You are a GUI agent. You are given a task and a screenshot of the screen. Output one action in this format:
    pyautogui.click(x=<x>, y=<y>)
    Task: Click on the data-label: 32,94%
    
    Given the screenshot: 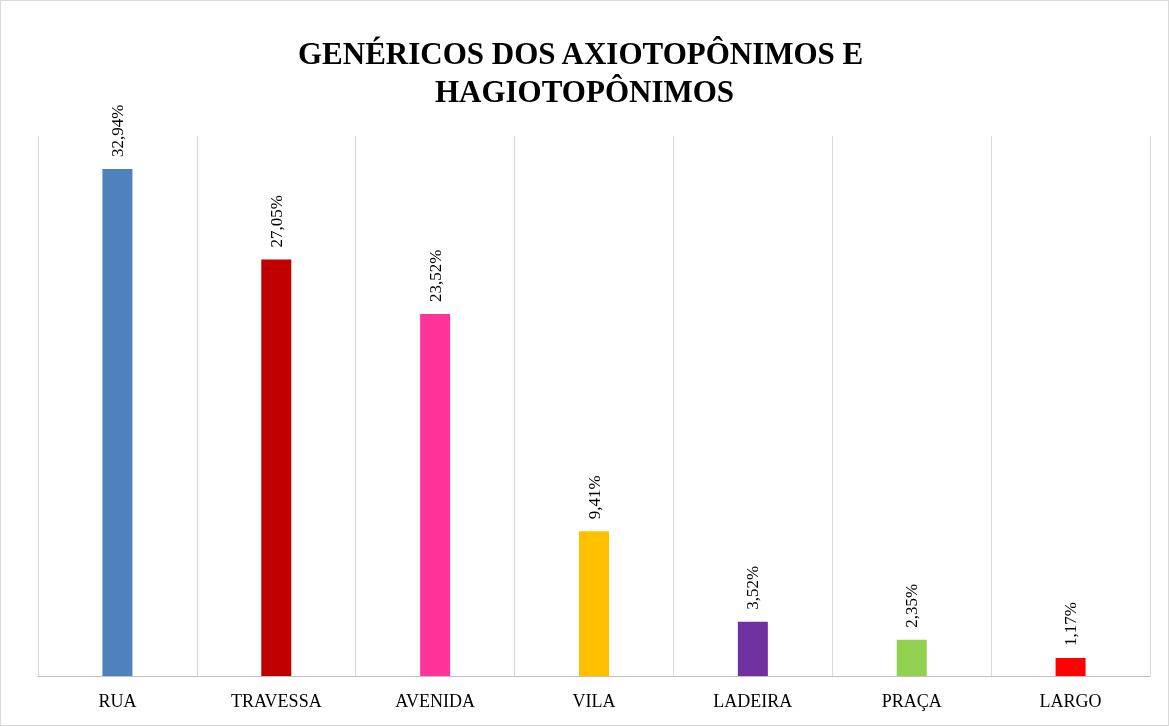 What is the action you would take?
    pyautogui.click(x=117, y=130)
    